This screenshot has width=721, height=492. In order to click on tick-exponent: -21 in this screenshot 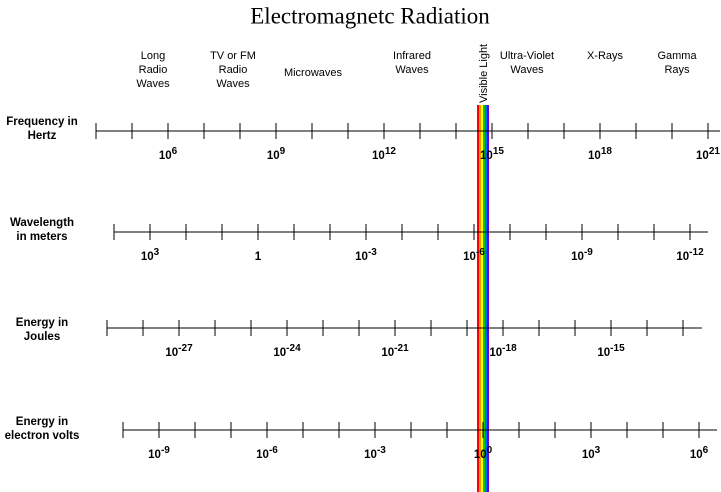, I will do `click(401, 348)`.